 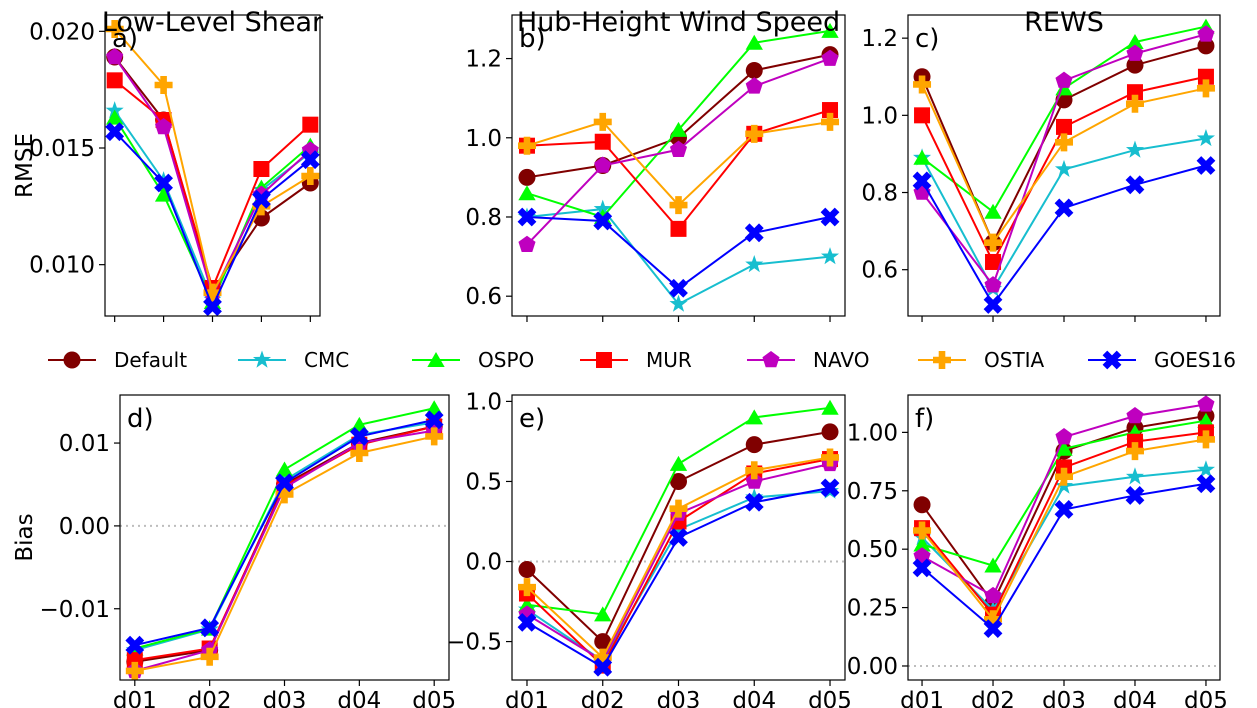 I want to click on y-tick-label: 0.020, so click(x=62, y=32).